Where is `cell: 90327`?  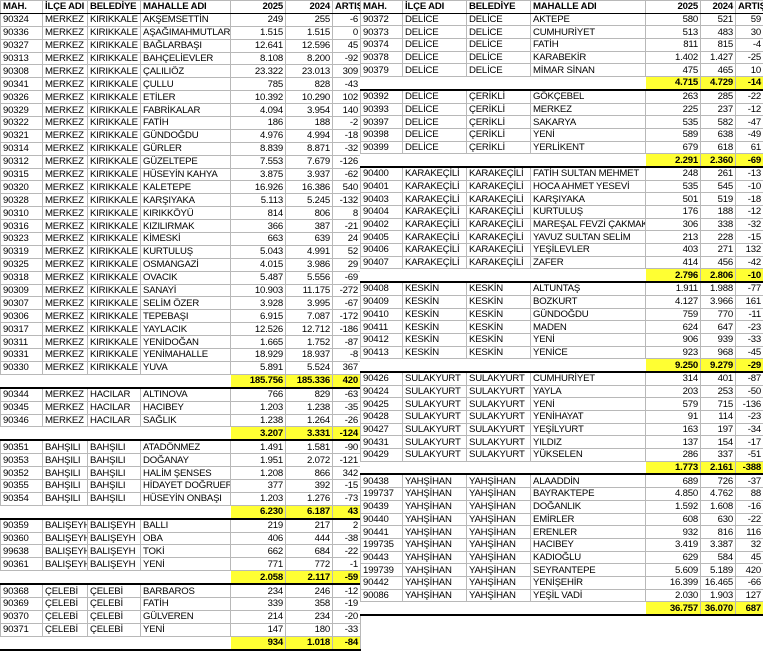 cell: 90327 is located at coordinates (21, 45).